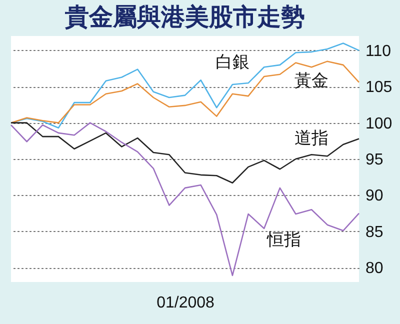  What do you see at coordinates (379, 51) in the screenshot?
I see `y-tick-label: 110` at bounding box center [379, 51].